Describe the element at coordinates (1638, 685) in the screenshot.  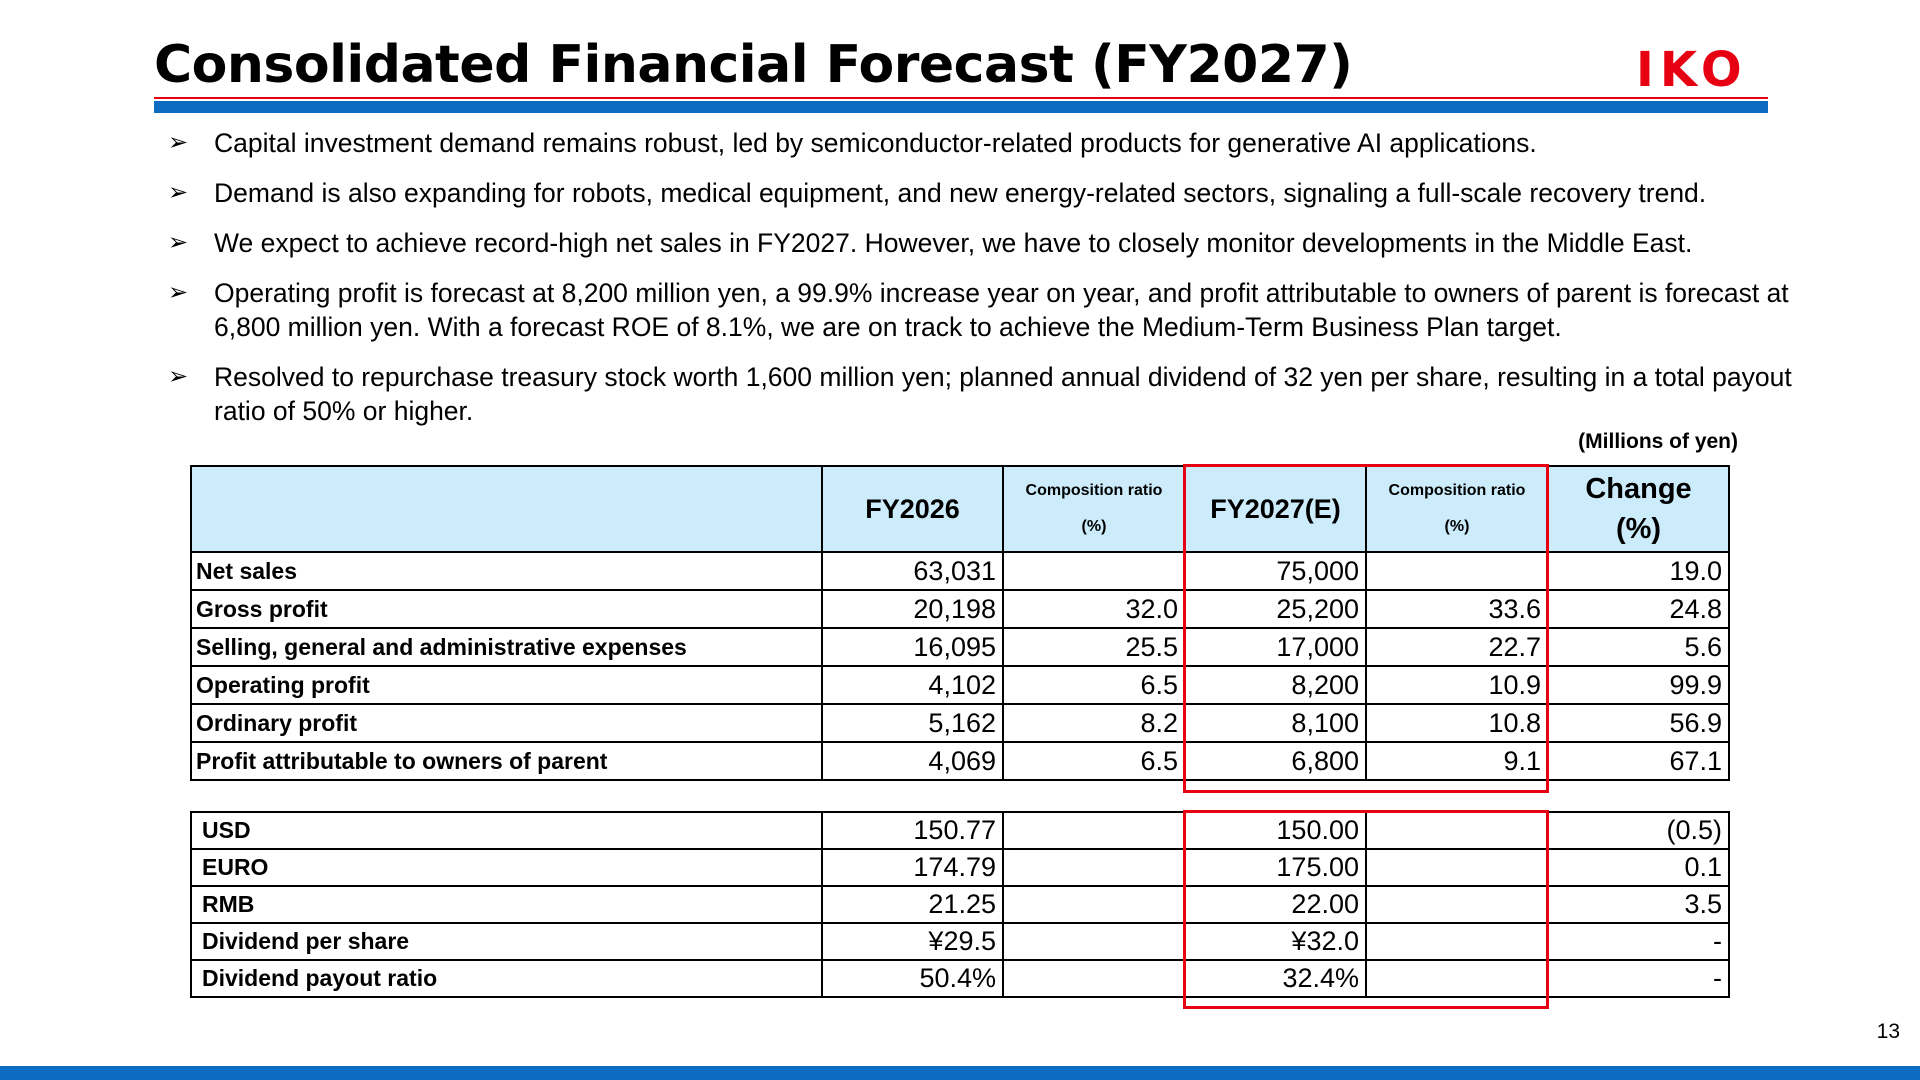
I see `cell-change: 99.9` at that location.